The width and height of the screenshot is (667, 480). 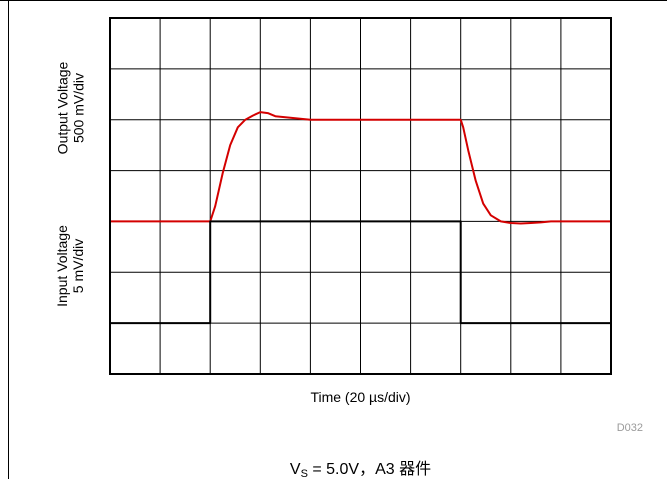 I want to click on caption-vs: V, so click(x=295, y=469).